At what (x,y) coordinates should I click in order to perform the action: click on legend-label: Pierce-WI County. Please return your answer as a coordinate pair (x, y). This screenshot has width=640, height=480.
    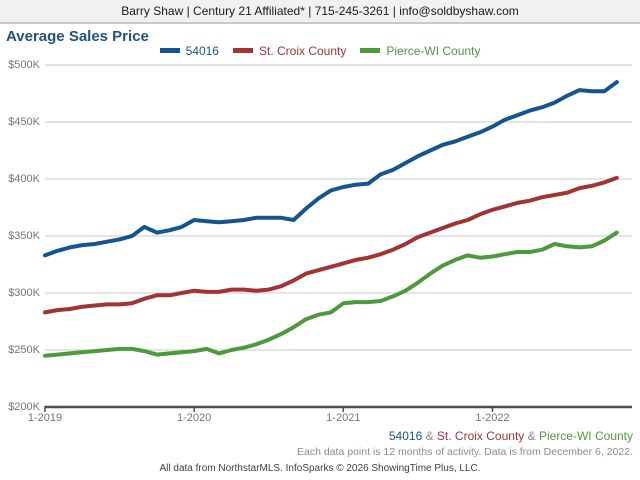
    Looking at the image, I should click on (433, 50).